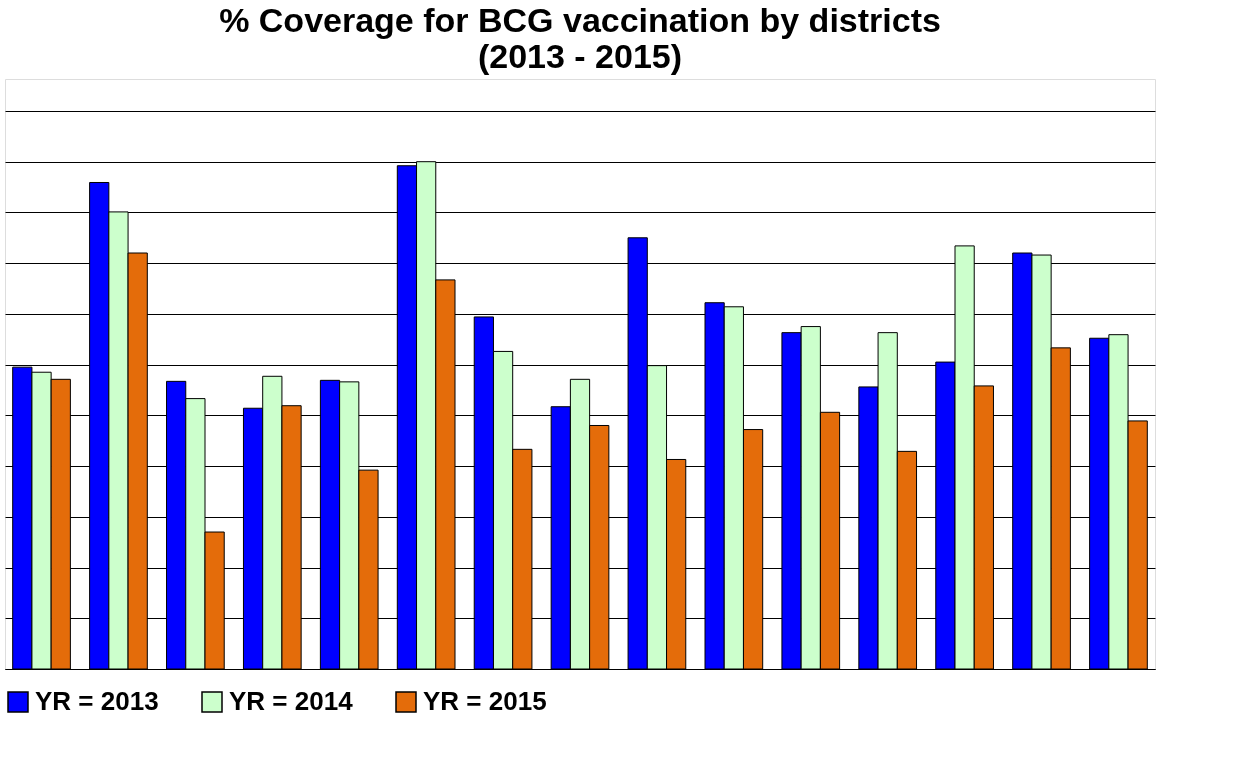 This screenshot has width=1256, height=780. Describe the element at coordinates (97, 701) in the screenshot. I see `legend-label: YR = 2013` at that location.